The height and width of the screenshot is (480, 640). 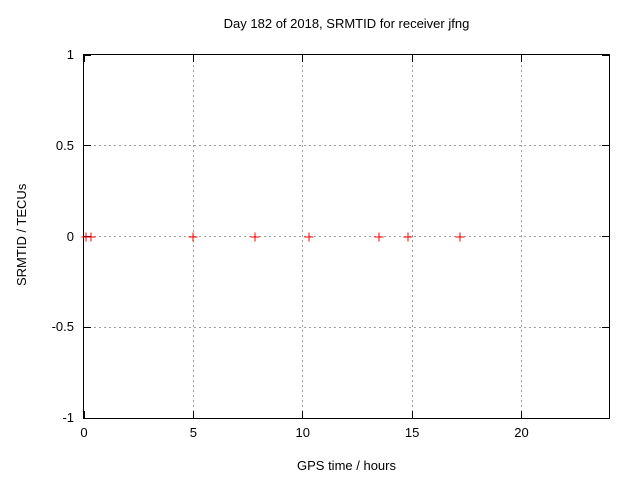 I want to click on y-tick-label: 0, so click(x=70, y=236).